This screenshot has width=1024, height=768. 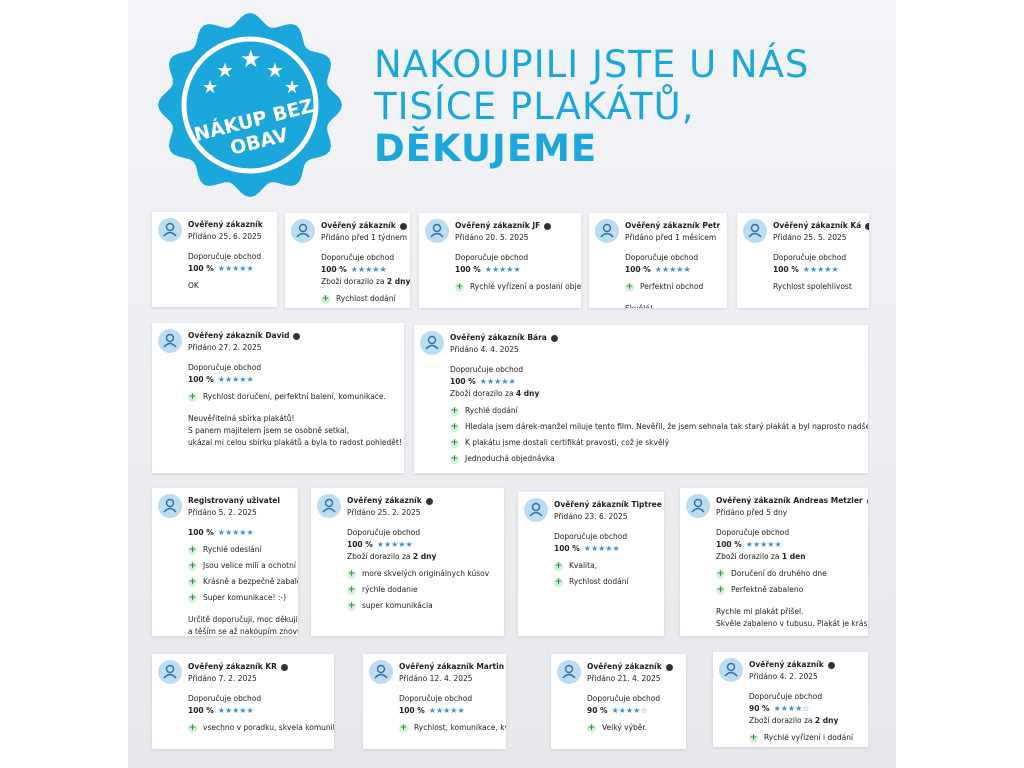 I want to click on pro-text: Rychlé vyřízení i dodání, so click(x=809, y=737).